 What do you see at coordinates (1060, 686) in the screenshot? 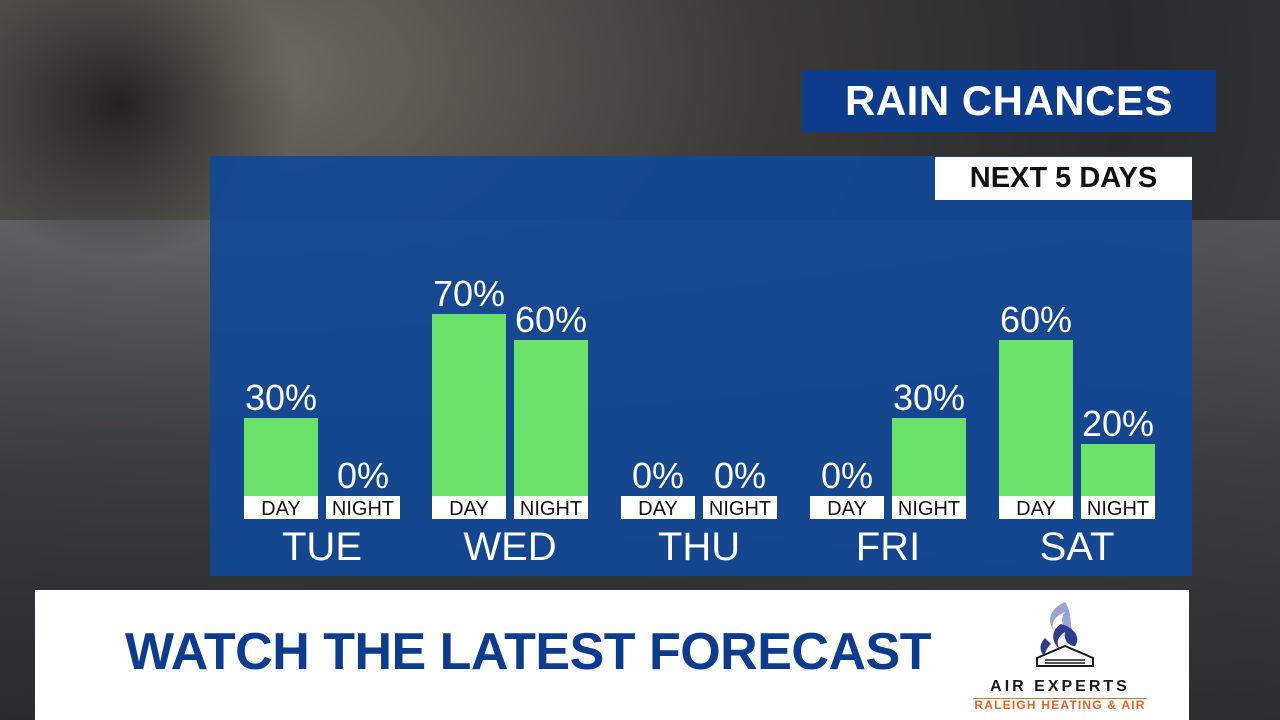
I see `sponsor-name: AIR EXPERTS` at bounding box center [1060, 686].